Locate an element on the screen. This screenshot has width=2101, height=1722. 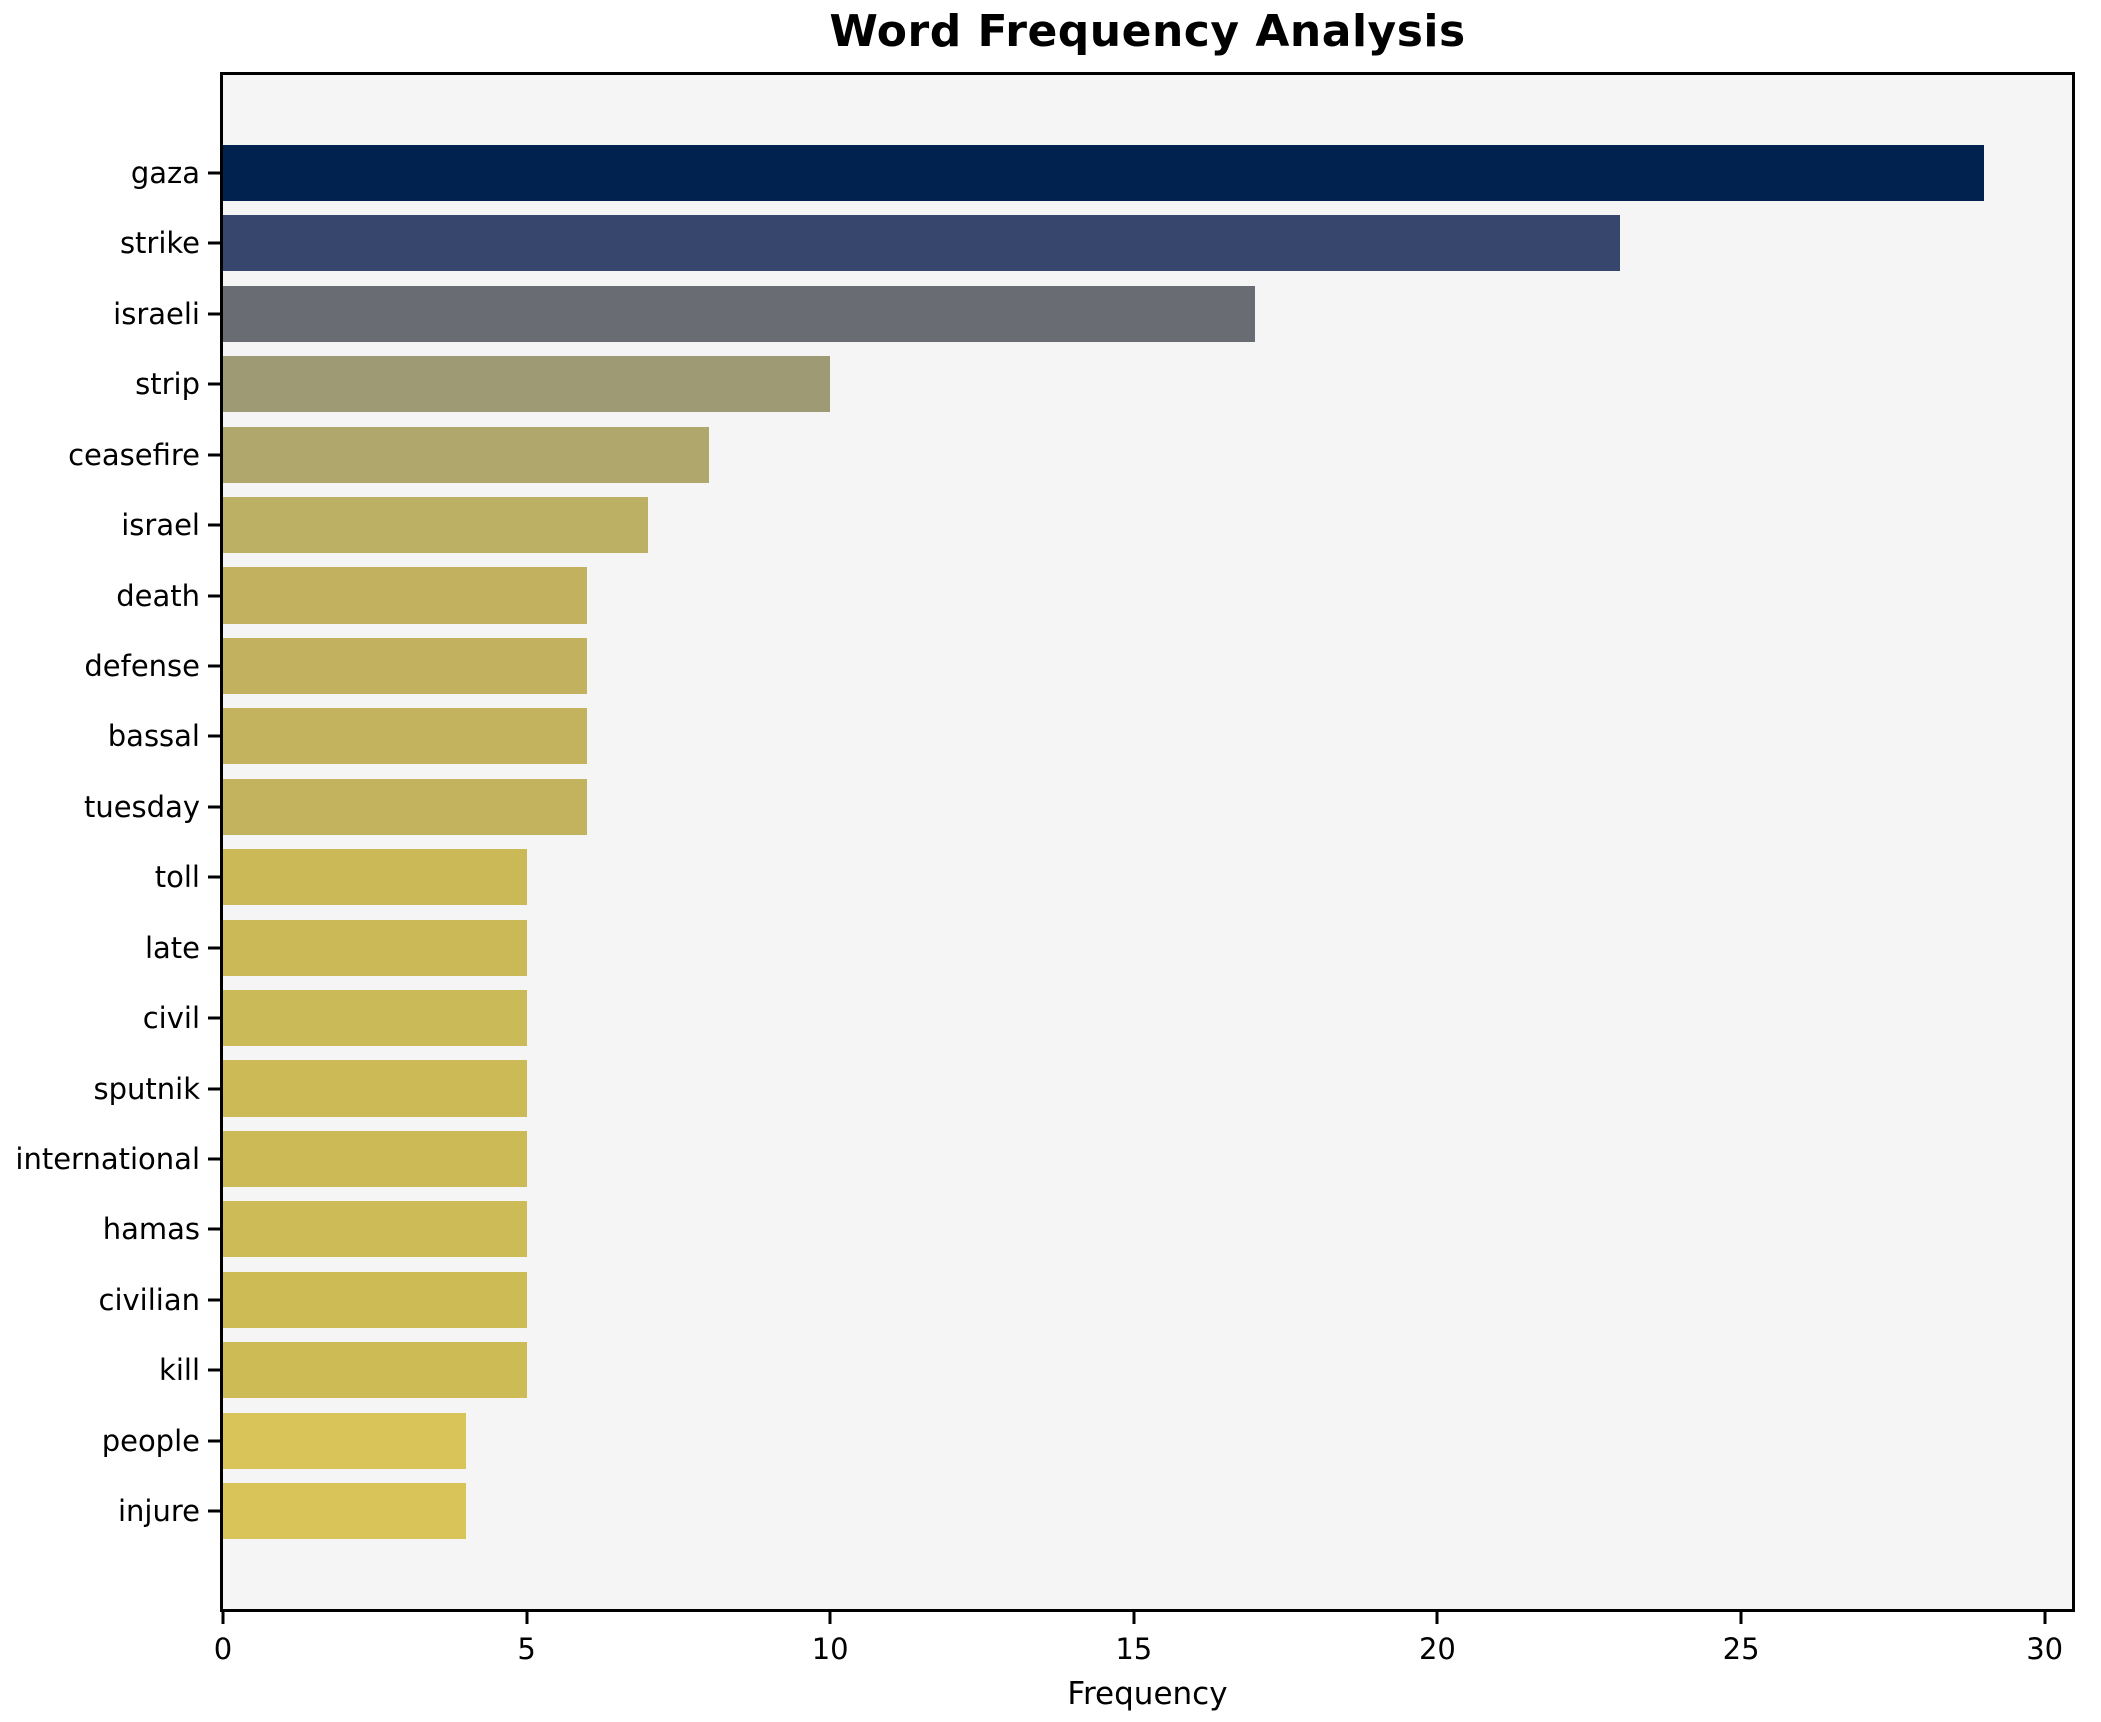
y-tick-label: injure is located at coordinates (158, 1511).